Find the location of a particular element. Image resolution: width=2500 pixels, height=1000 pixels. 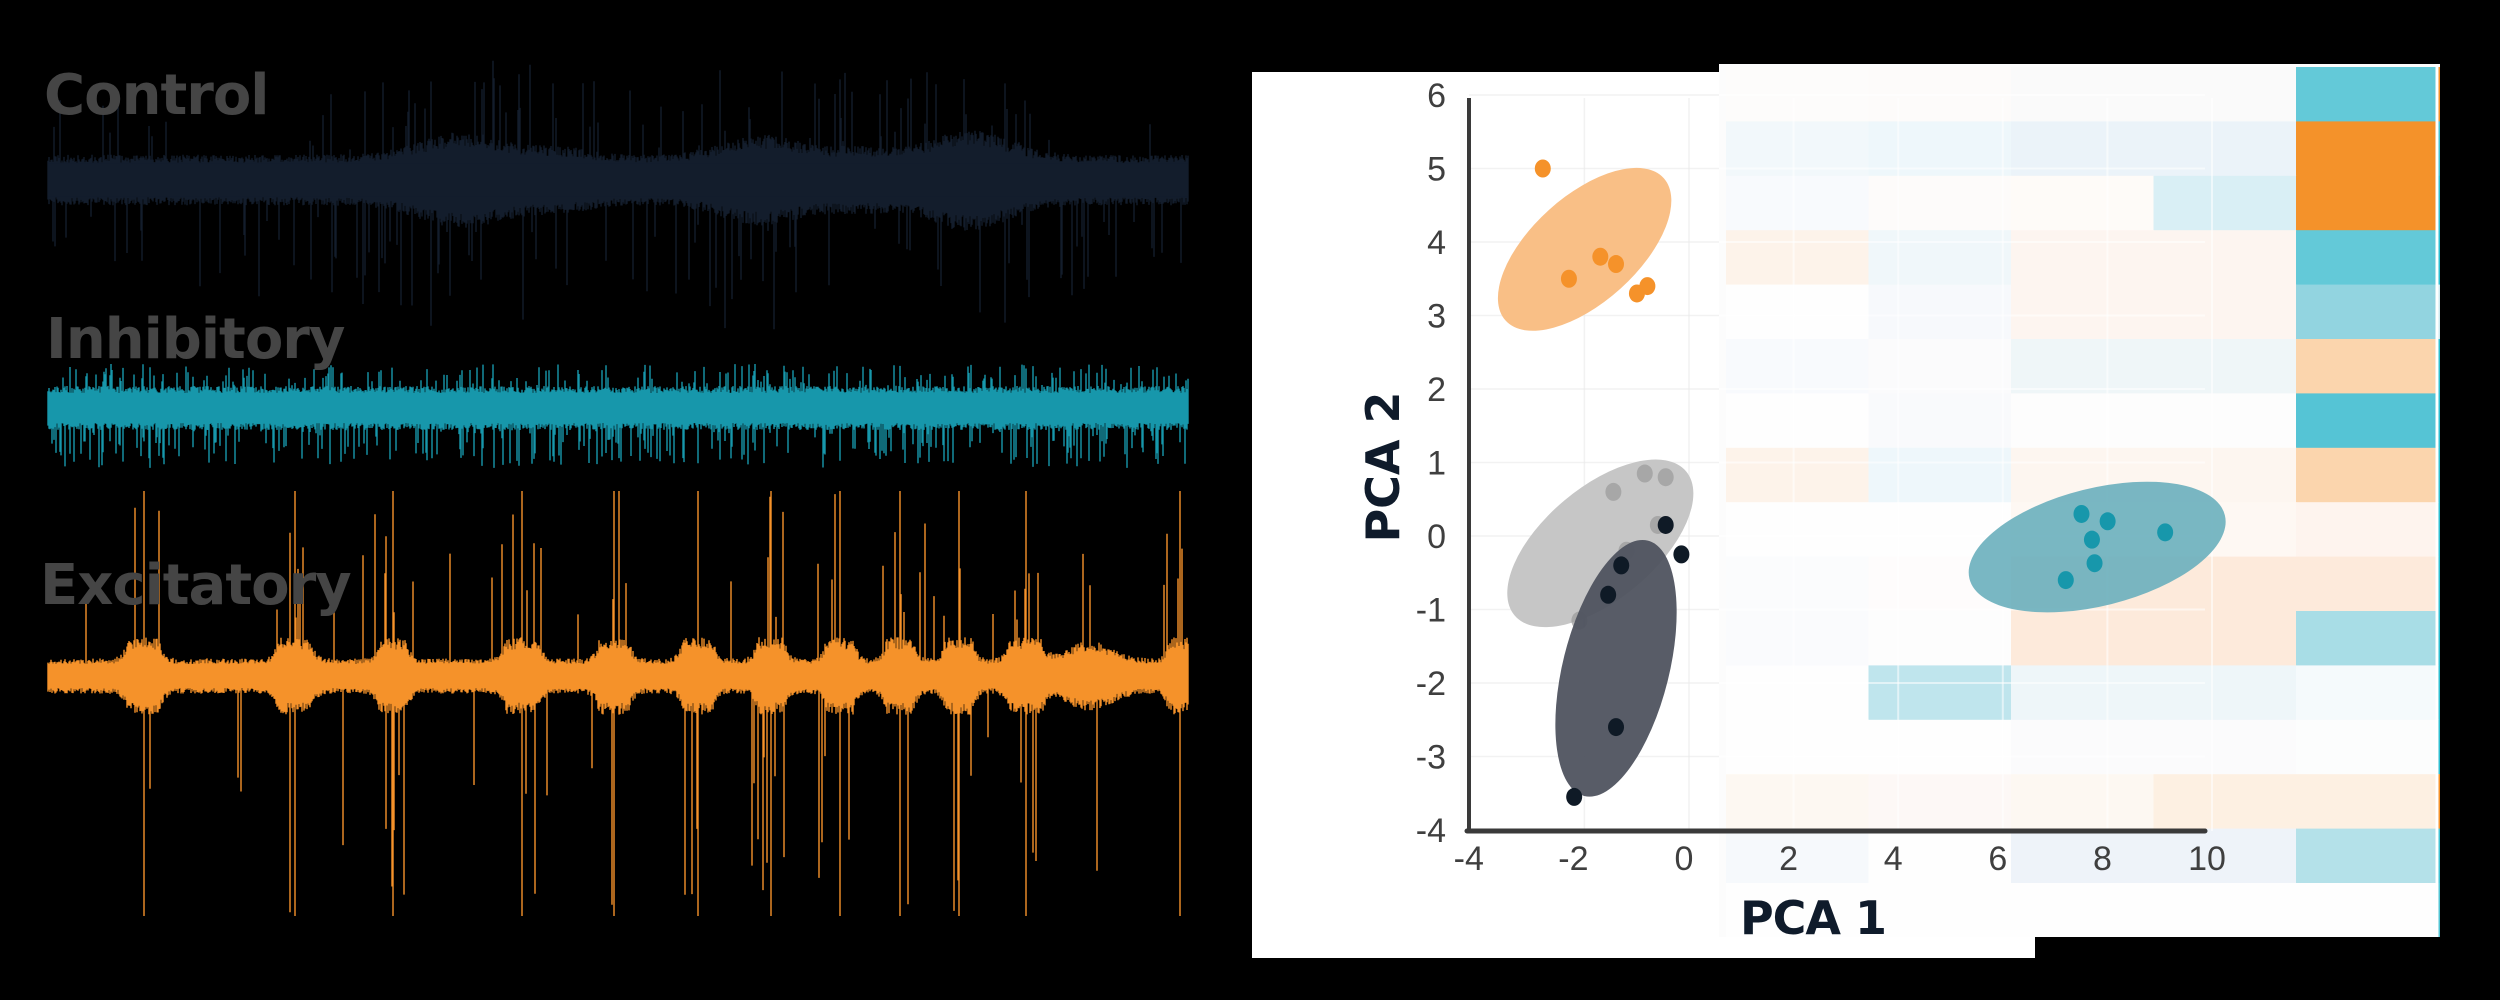

inhibitory-label: Inhibitory is located at coordinates (195, 339).